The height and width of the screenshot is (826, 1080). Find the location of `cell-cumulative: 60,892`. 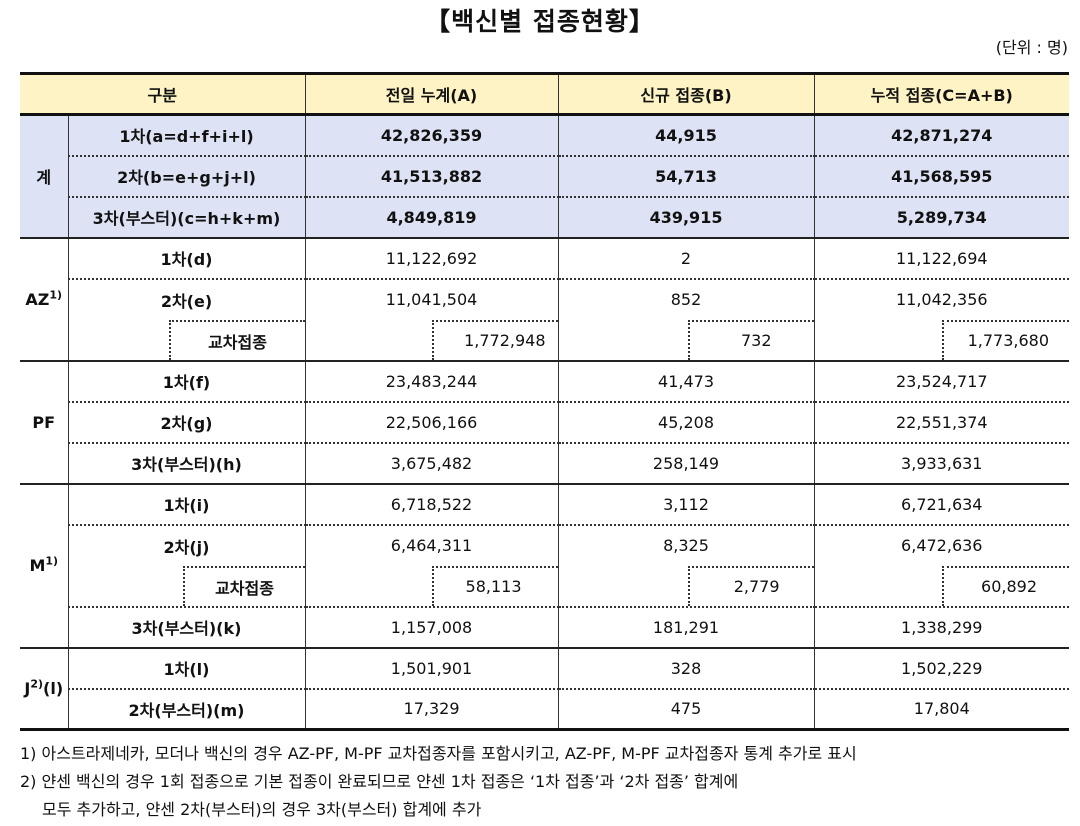

cell-cumulative: 60,892 is located at coordinates (941, 586).